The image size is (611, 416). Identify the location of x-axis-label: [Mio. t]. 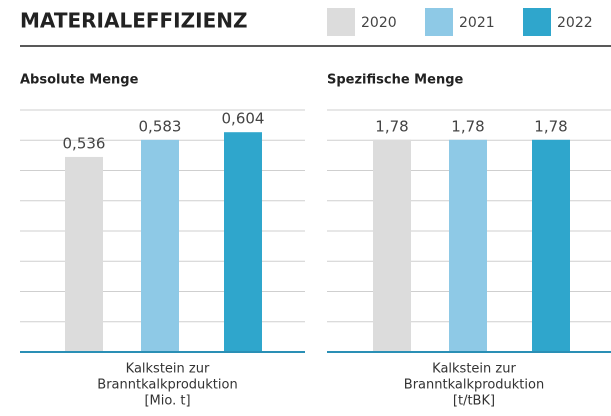
(167, 401).